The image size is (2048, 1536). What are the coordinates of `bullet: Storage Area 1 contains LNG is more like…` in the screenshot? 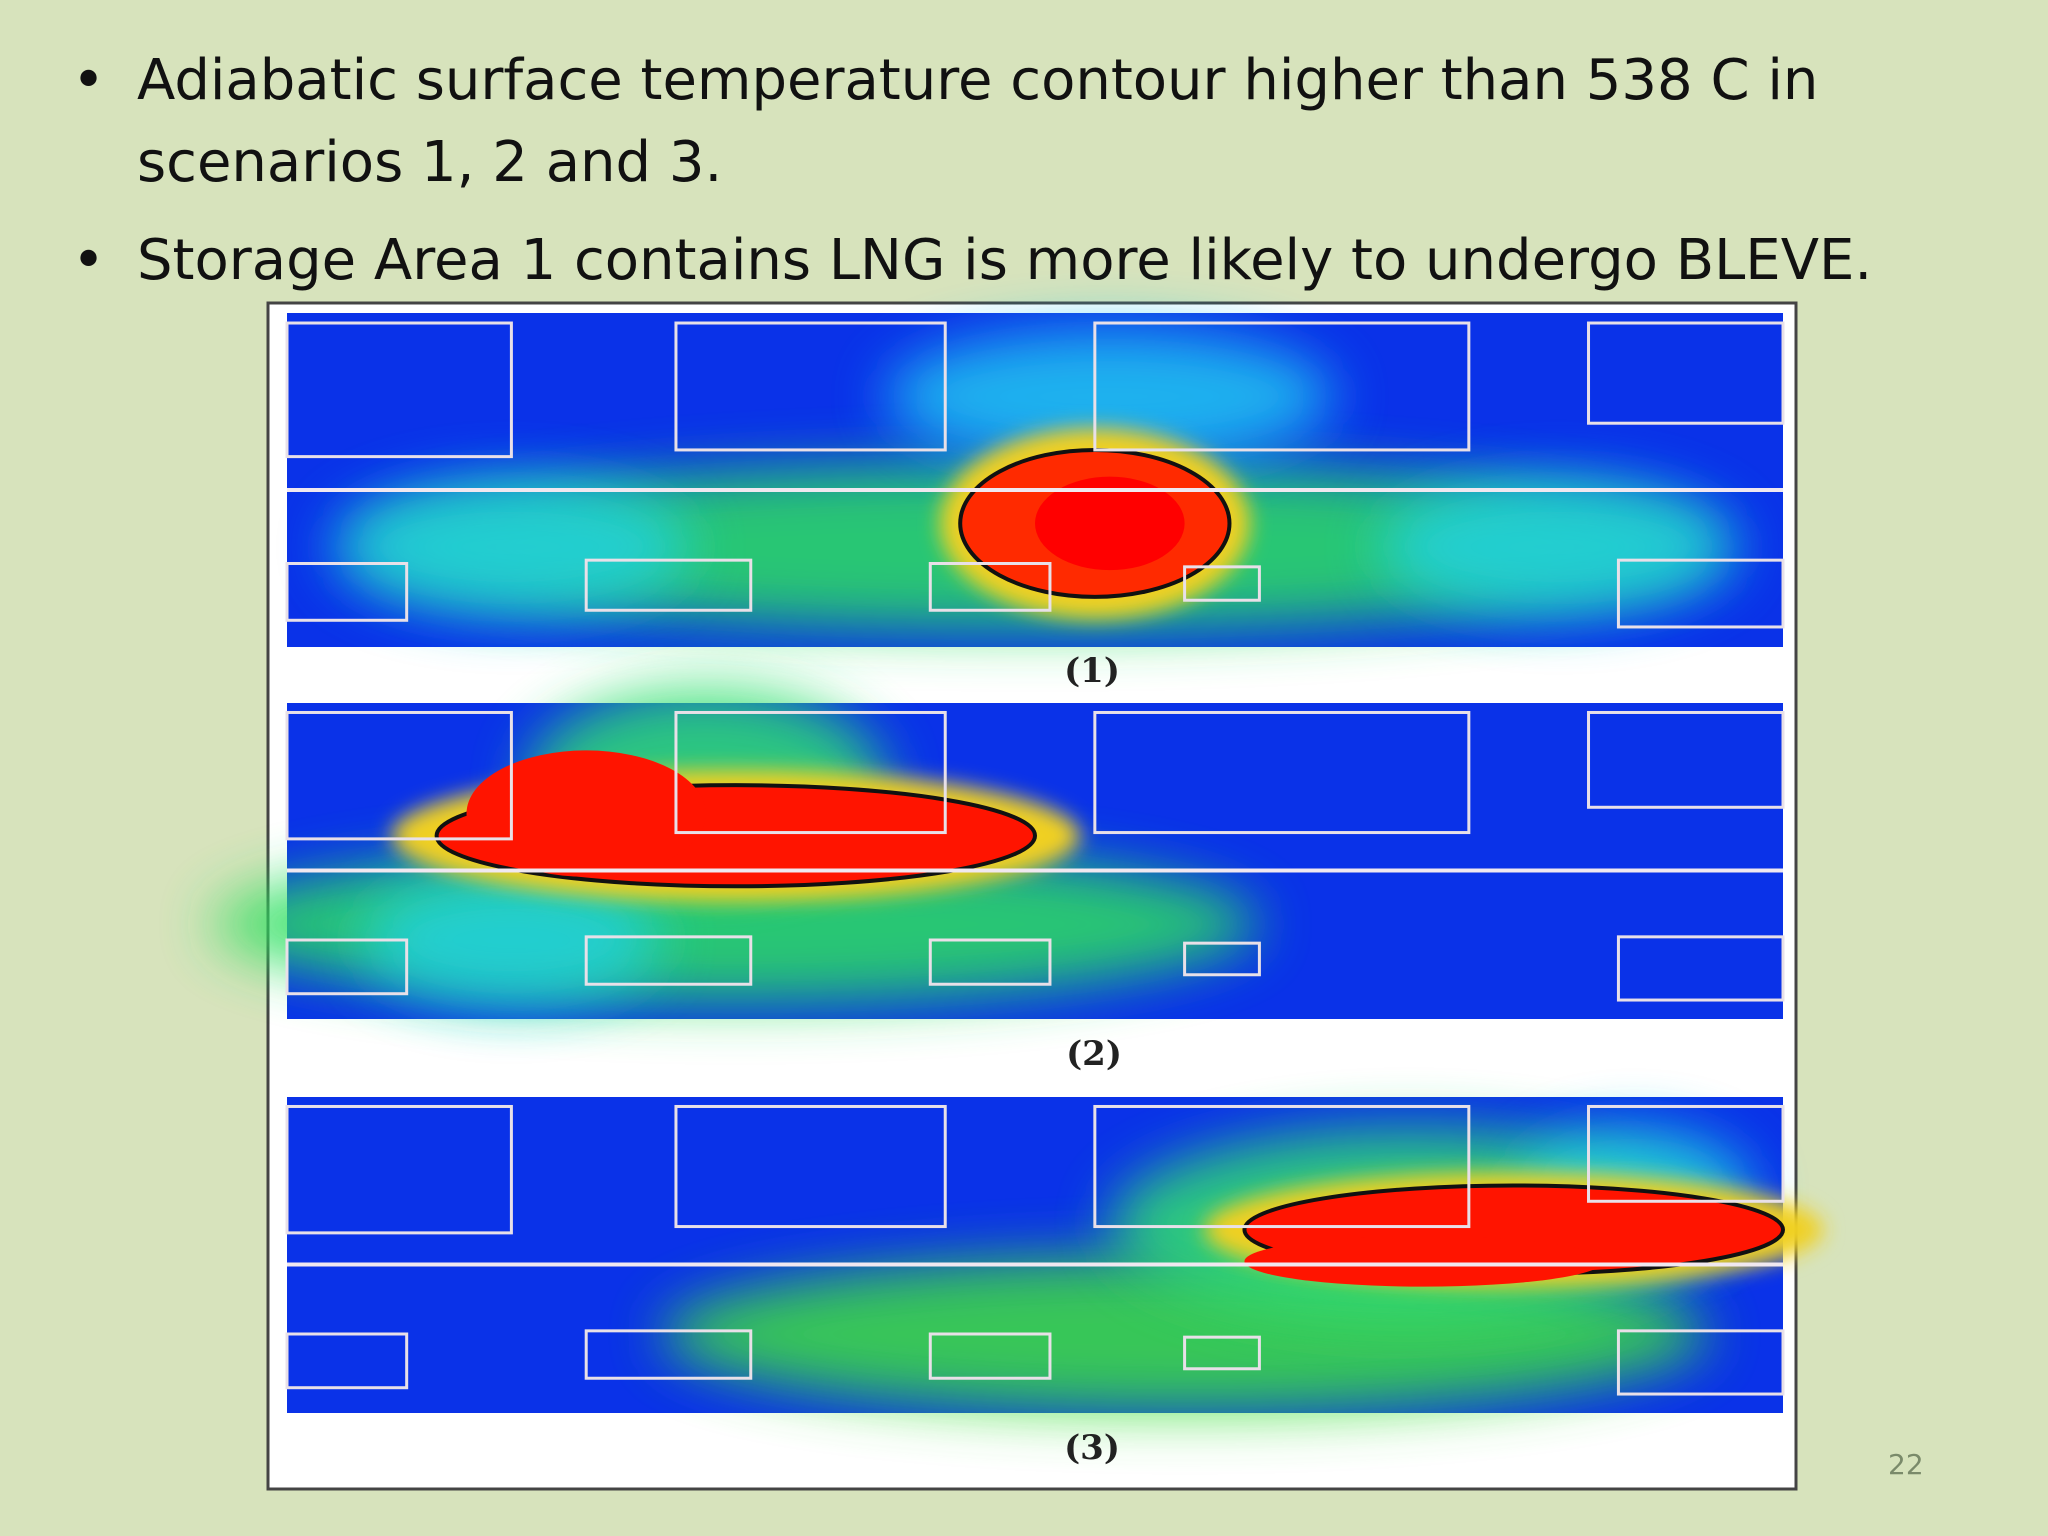 It's located at (1002, 261).